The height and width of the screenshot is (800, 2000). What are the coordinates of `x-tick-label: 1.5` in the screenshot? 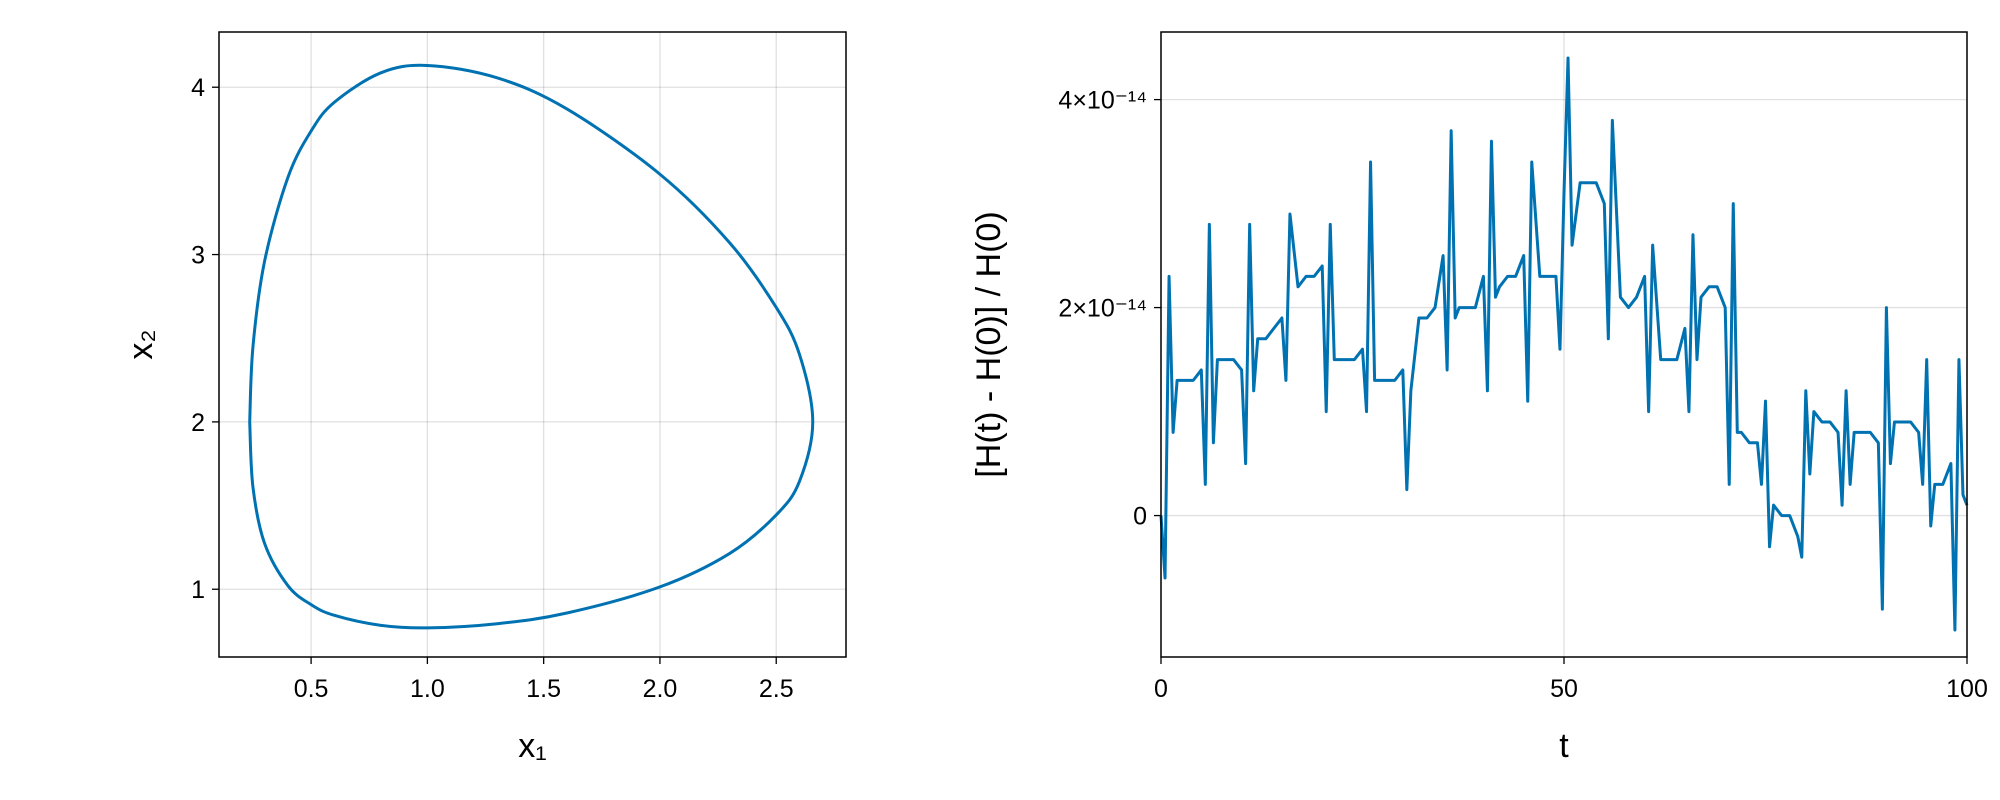 It's located at (543, 689).